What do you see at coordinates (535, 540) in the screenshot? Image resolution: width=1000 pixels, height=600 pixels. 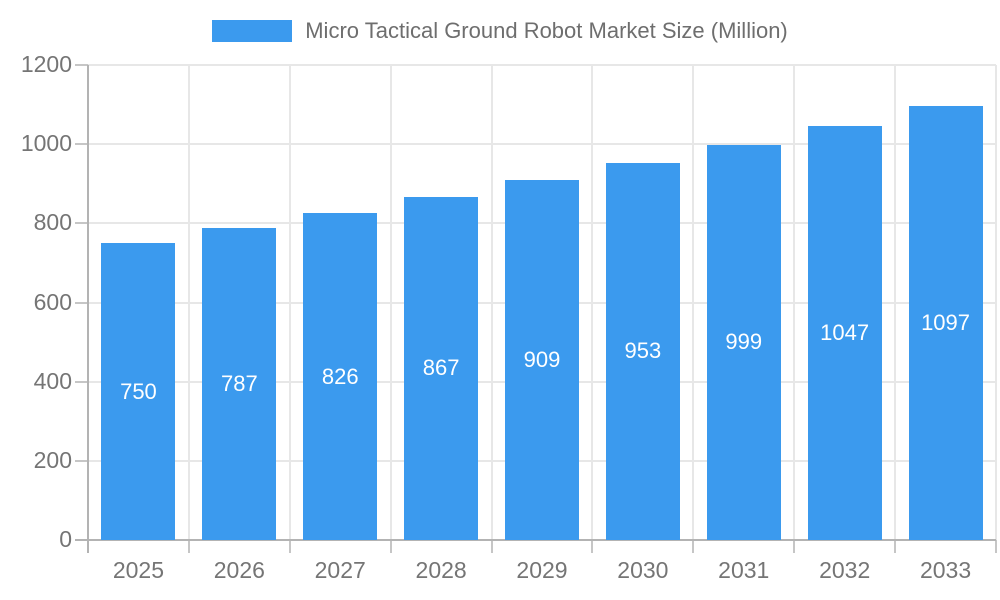 I see `x-axis-line` at bounding box center [535, 540].